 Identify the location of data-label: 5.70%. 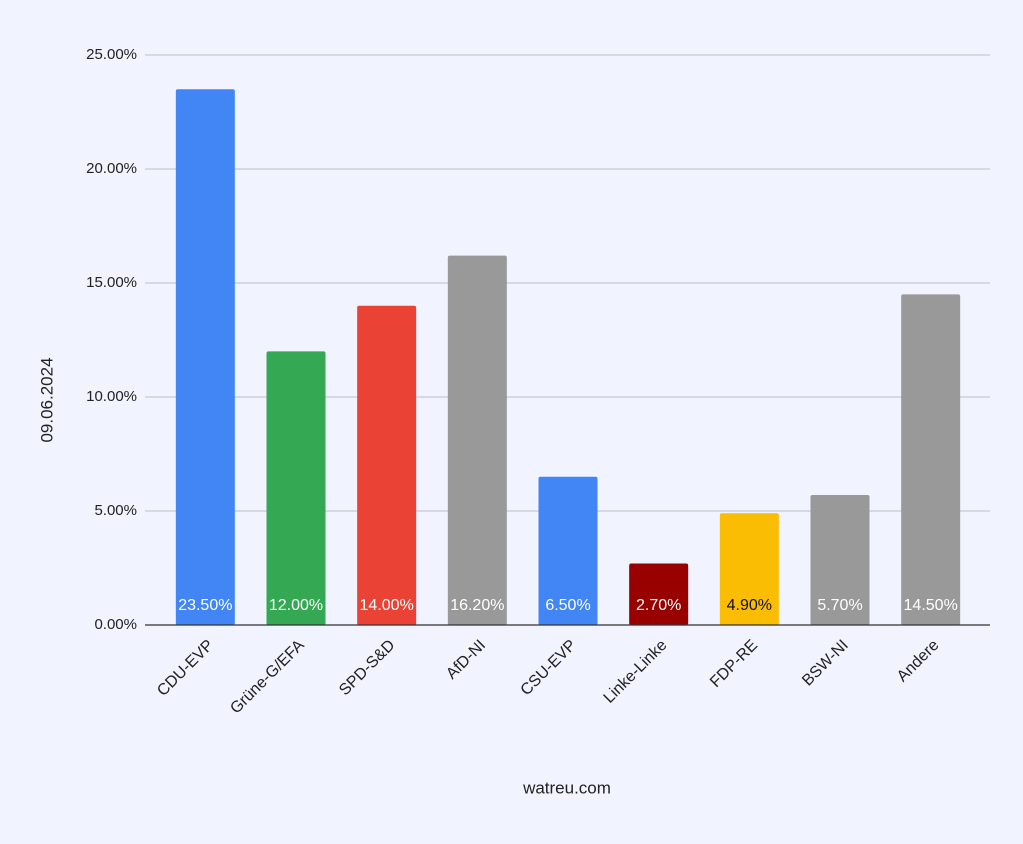
(839, 605).